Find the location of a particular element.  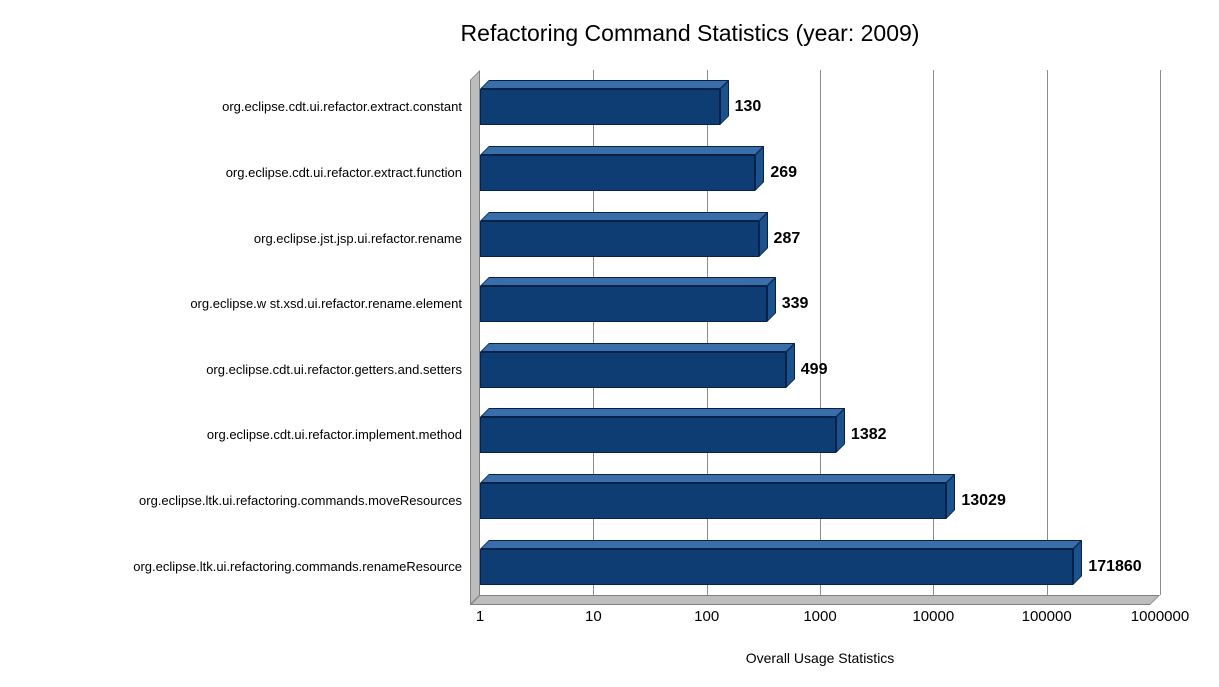

x-axis-label: Overall Usage Statistics is located at coordinates (820, 658).